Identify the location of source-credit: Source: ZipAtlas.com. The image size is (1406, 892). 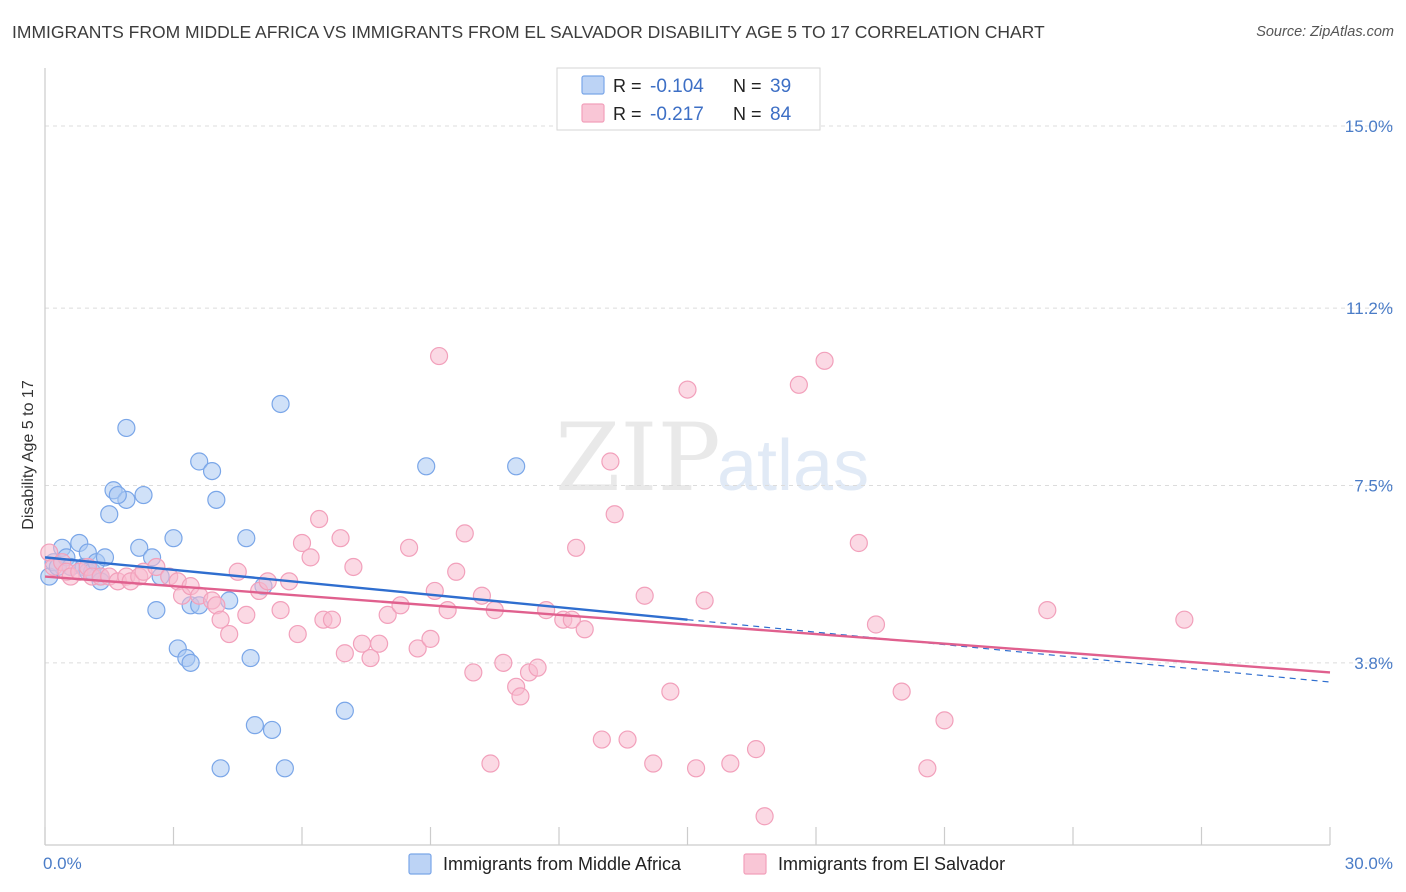
(1325, 32).